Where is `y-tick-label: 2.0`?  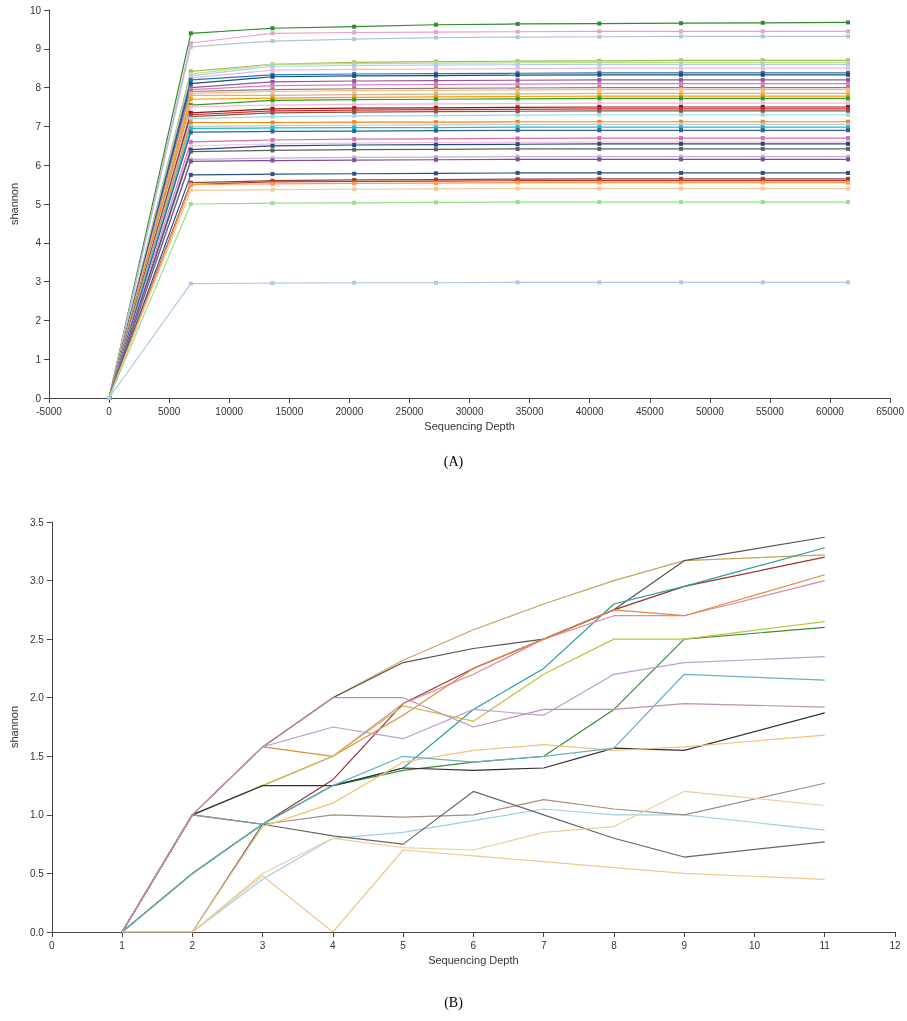
y-tick-label: 2.0 is located at coordinates (37, 698).